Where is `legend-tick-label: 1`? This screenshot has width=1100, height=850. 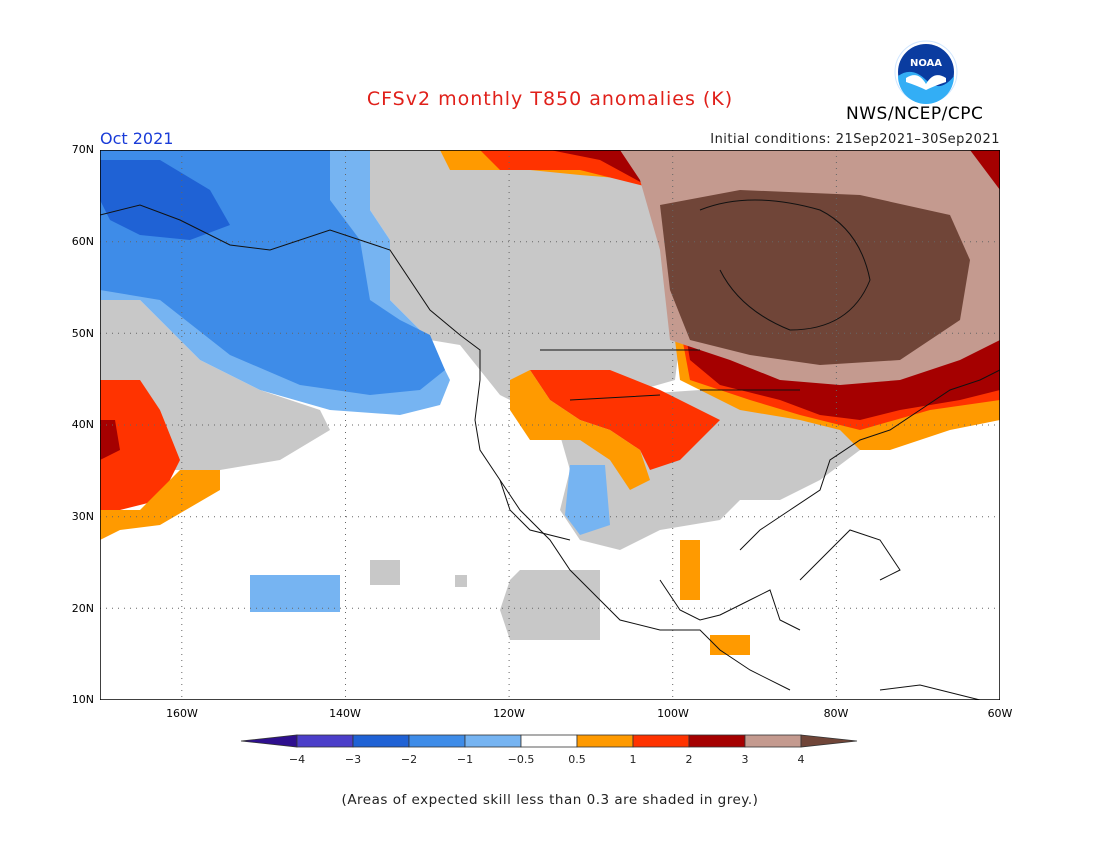 legend-tick-label: 1 is located at coordinates (633, 759).